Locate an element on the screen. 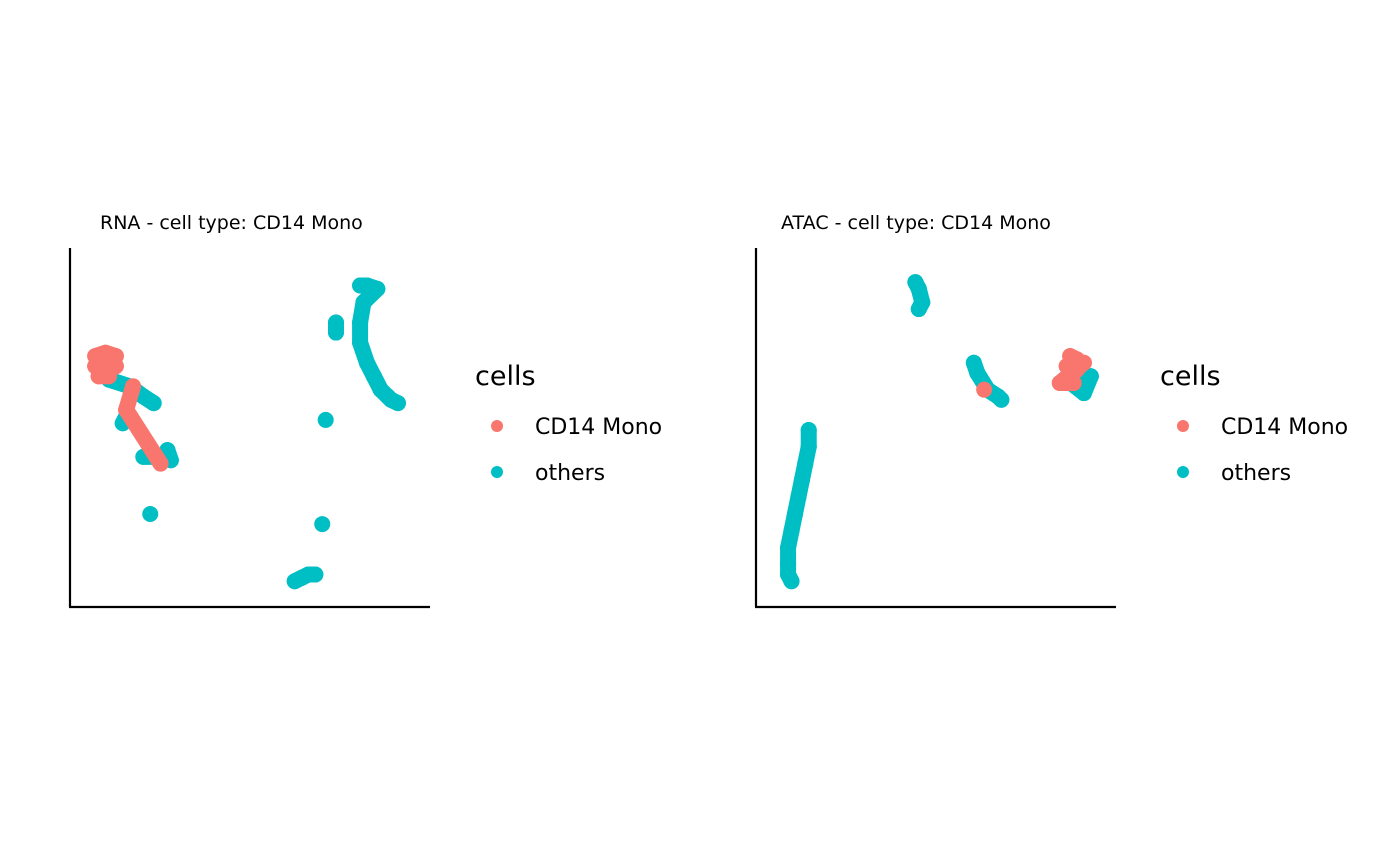 The image size is (1400, 865). atac-legend-label-cd14: CD14 Mono is located at coordinates (1284, 427).